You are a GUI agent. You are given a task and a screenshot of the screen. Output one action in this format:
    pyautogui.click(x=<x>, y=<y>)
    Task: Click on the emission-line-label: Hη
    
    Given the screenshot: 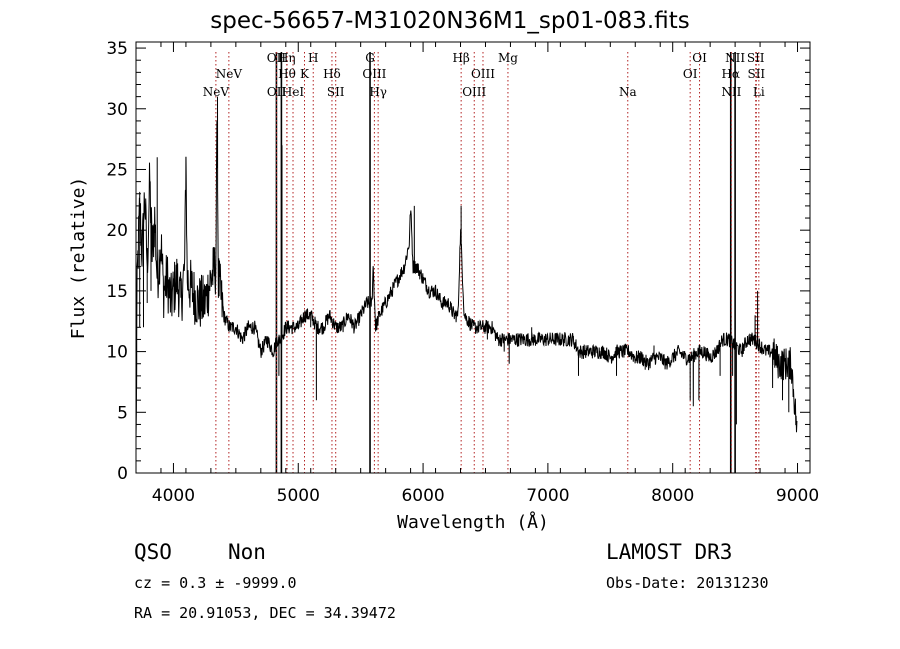 What is the action you would take?
    pyautogui.click(x=287, y=58)
    